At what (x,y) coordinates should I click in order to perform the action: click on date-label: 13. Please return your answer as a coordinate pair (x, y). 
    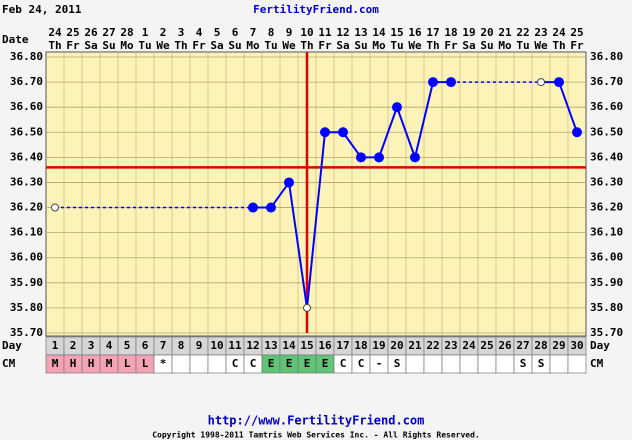
    Looking at the image, I should click on (360, 32).